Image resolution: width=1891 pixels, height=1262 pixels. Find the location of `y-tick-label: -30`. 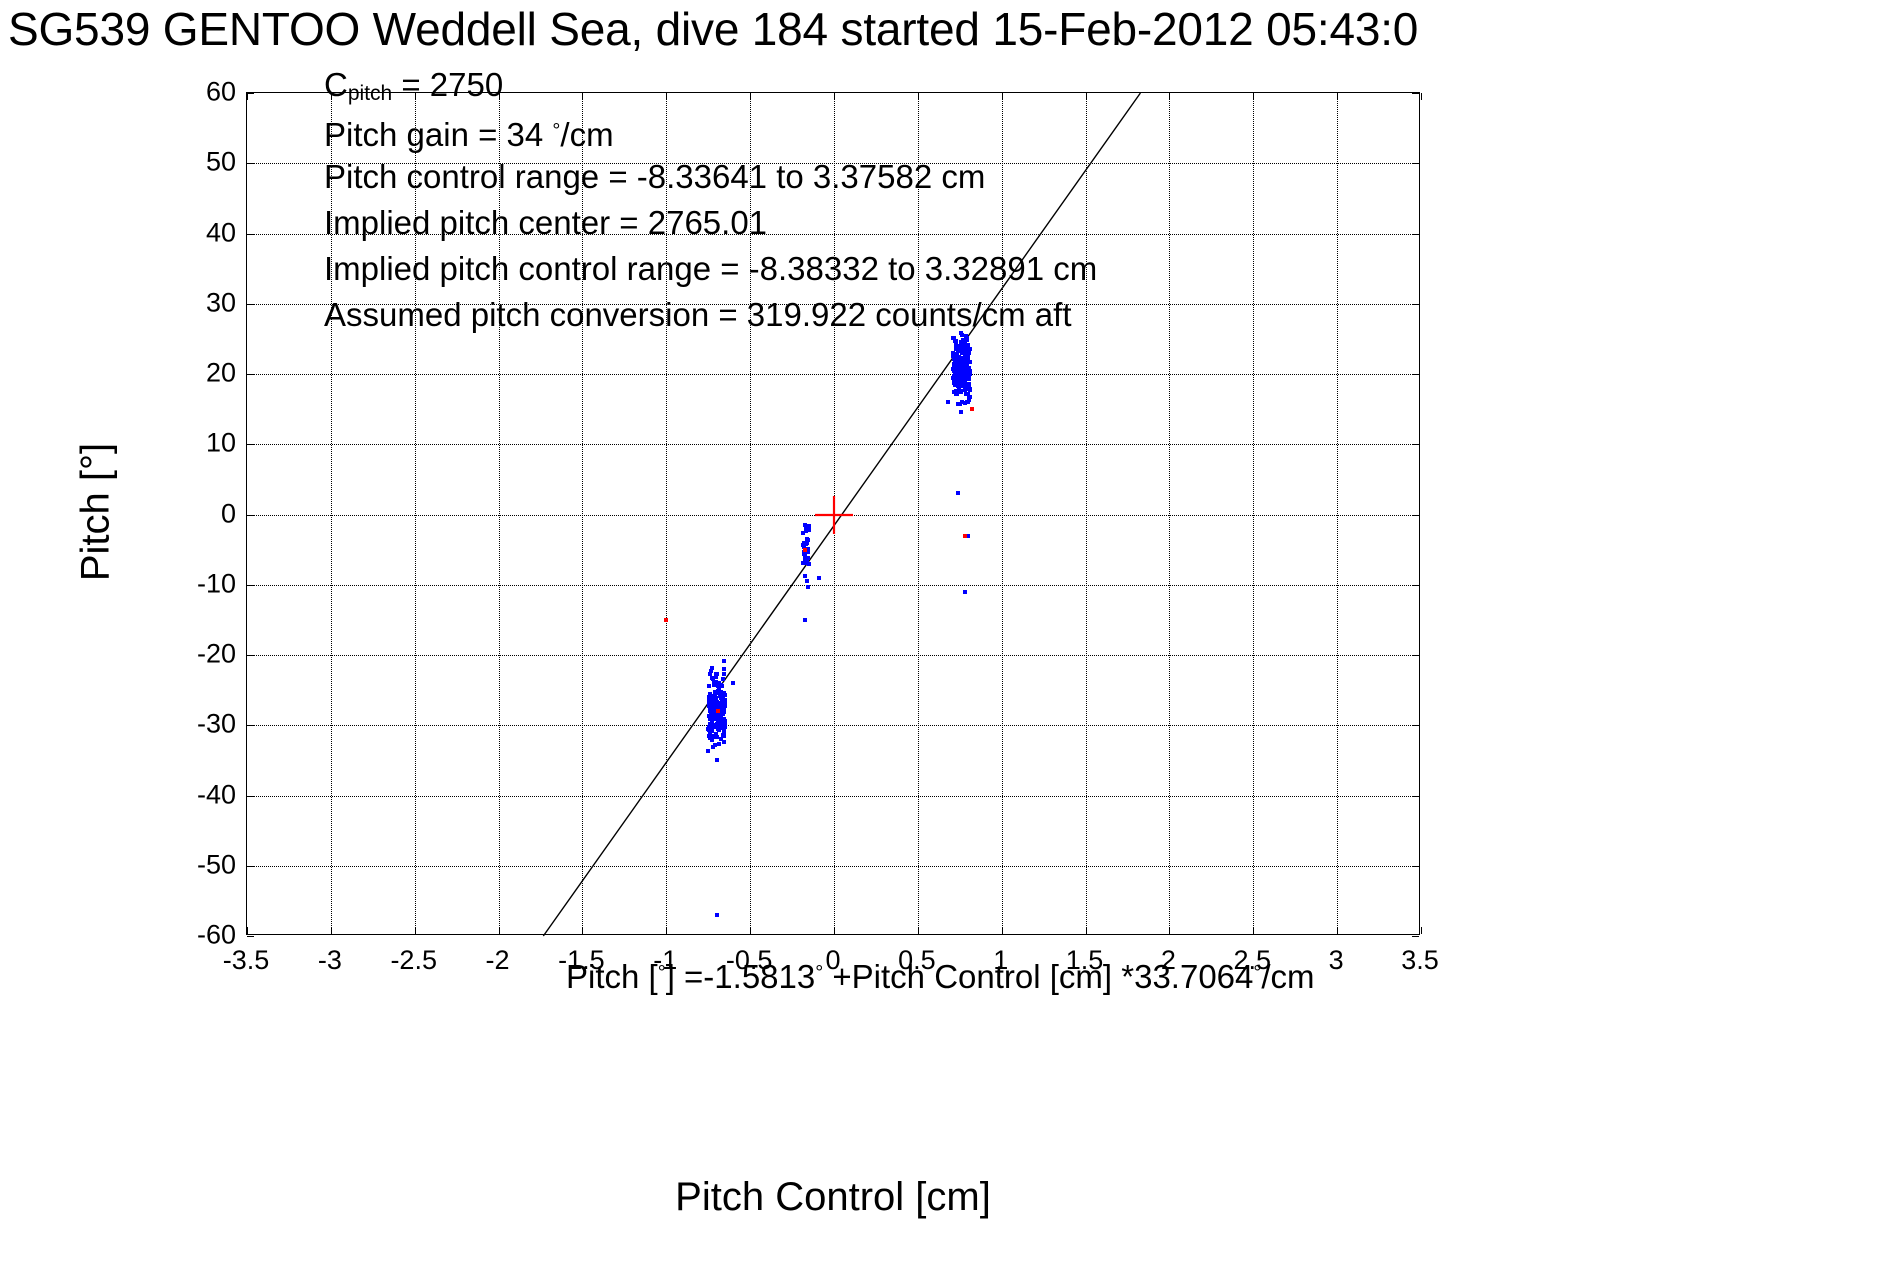

y-tick-label: -30 is located at coordinates (216, 723).